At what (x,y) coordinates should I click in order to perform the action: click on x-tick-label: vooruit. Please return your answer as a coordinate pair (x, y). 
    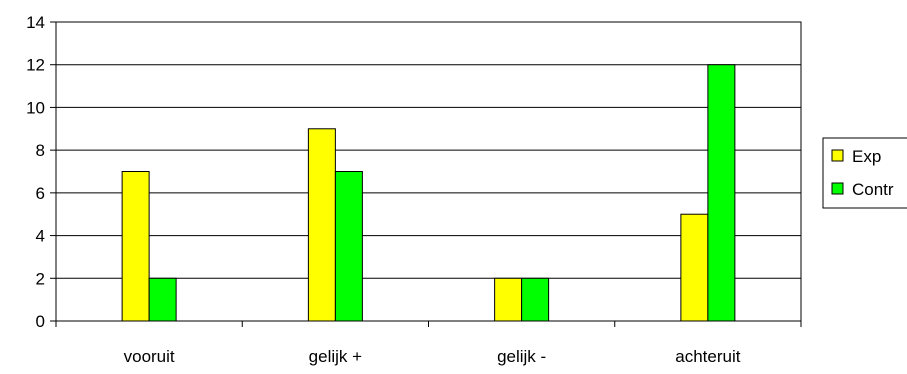
    Looking at the image, I should click on (149, 356).